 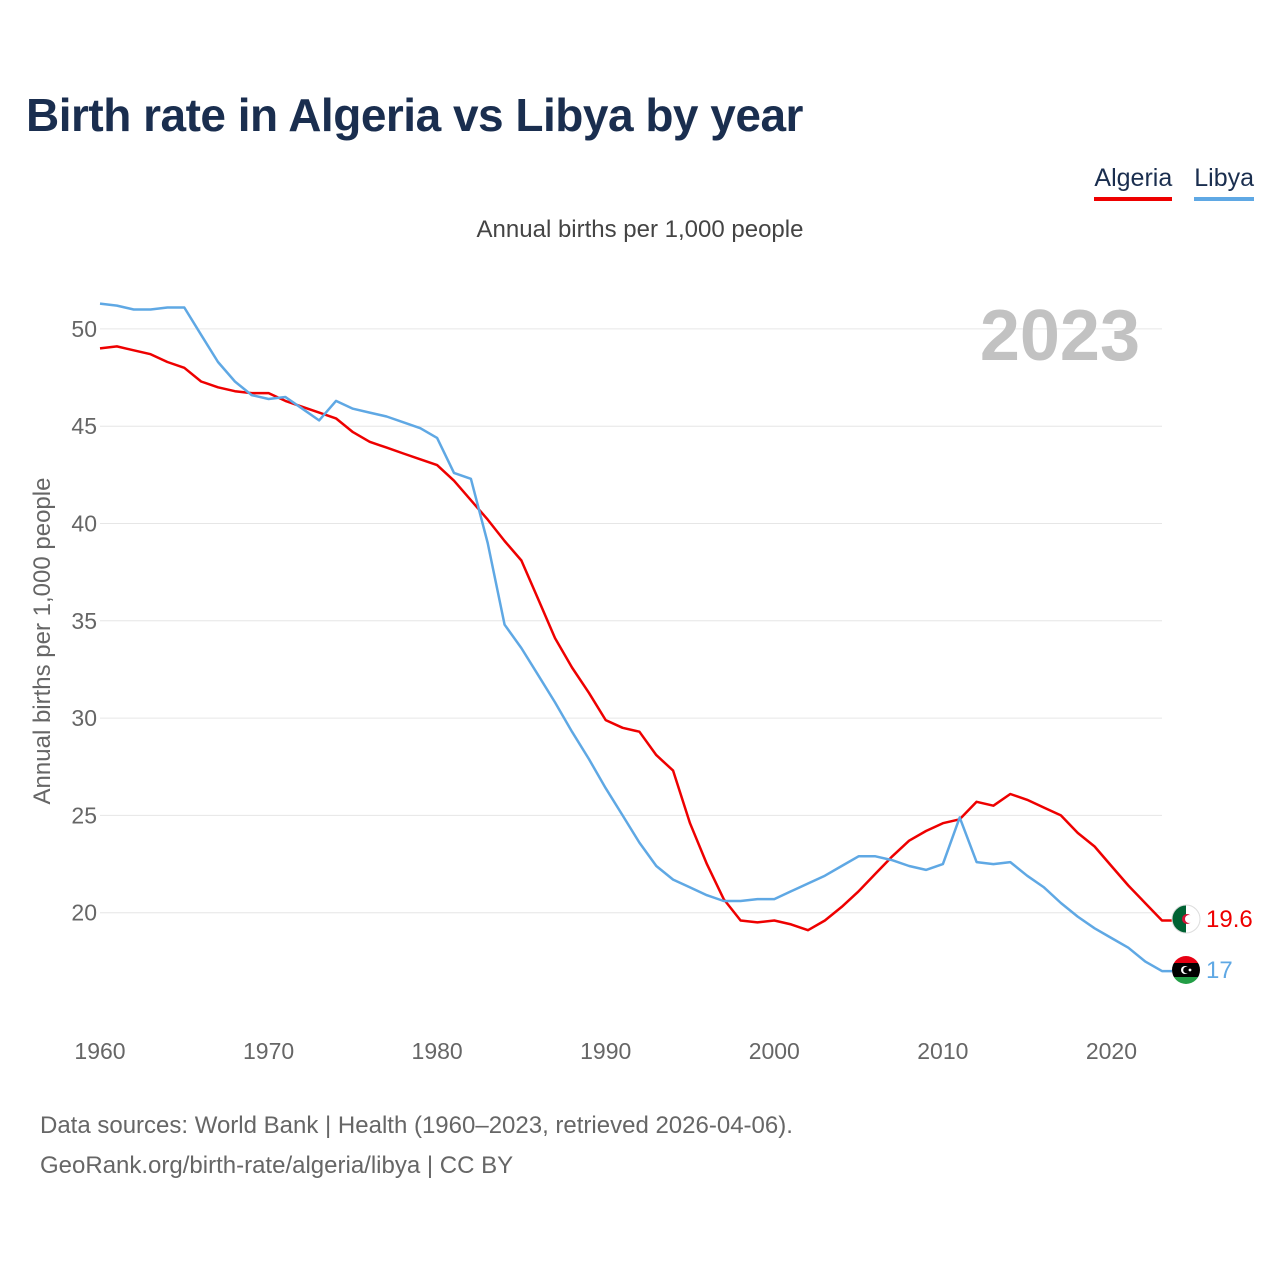 I want to click on legend-item-algeria: Algeria, so click(x=1133, y=182).